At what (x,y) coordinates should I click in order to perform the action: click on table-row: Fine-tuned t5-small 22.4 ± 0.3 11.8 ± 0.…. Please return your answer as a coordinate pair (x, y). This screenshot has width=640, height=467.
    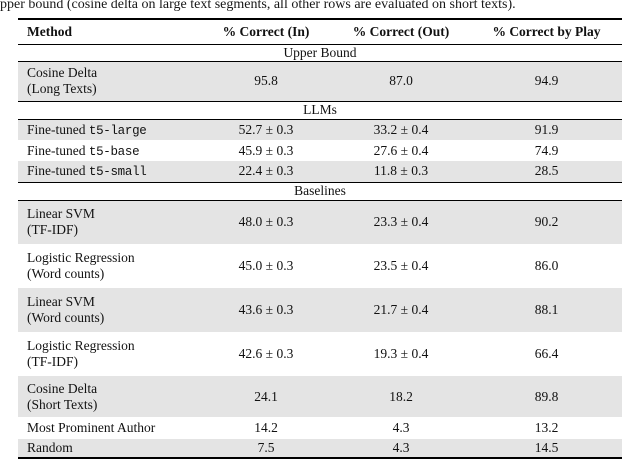
    Looking at the image, I should click on (320, 171).